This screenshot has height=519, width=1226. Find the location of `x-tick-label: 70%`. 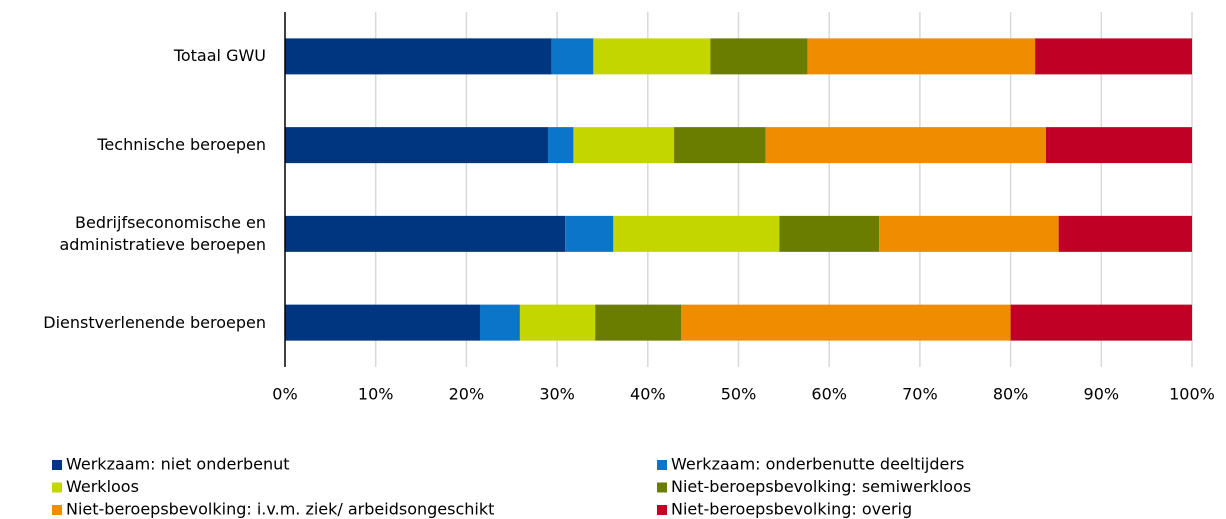

x-tick-label: 70% is located at coordinates (920, 394).